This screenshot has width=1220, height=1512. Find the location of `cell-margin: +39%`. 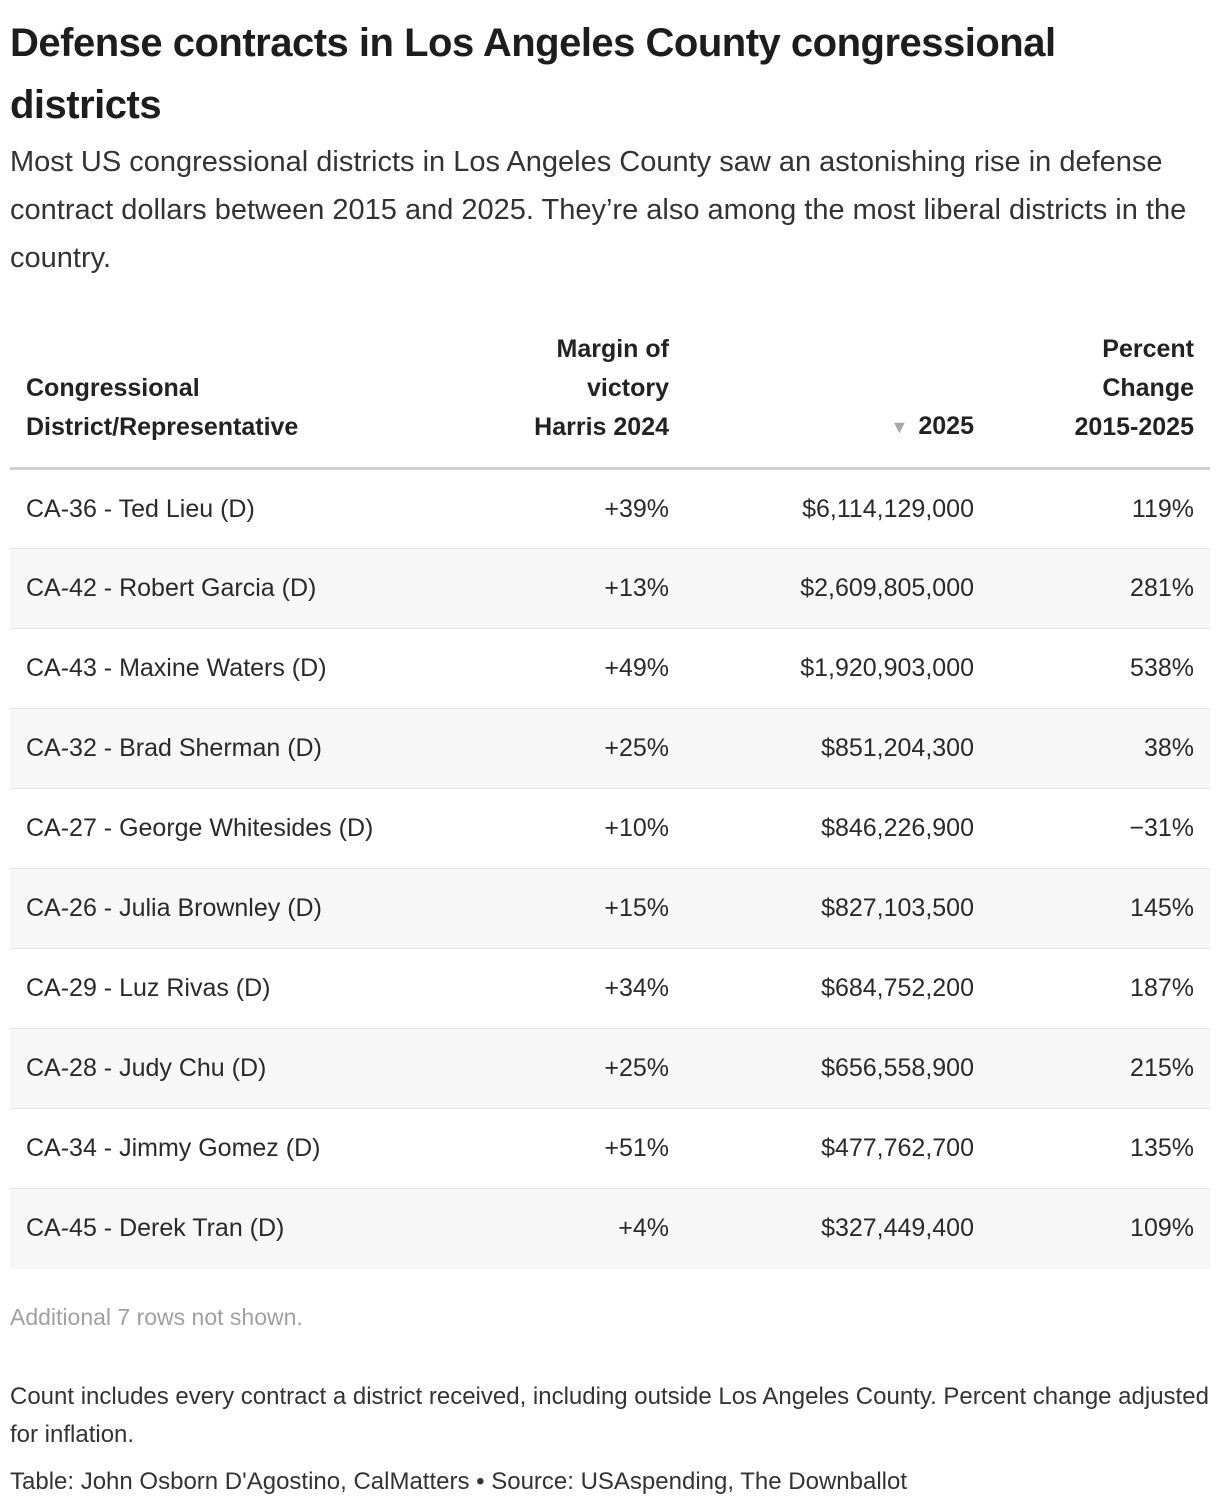

cell-margin: +39% is located at coordinates (562, 508).